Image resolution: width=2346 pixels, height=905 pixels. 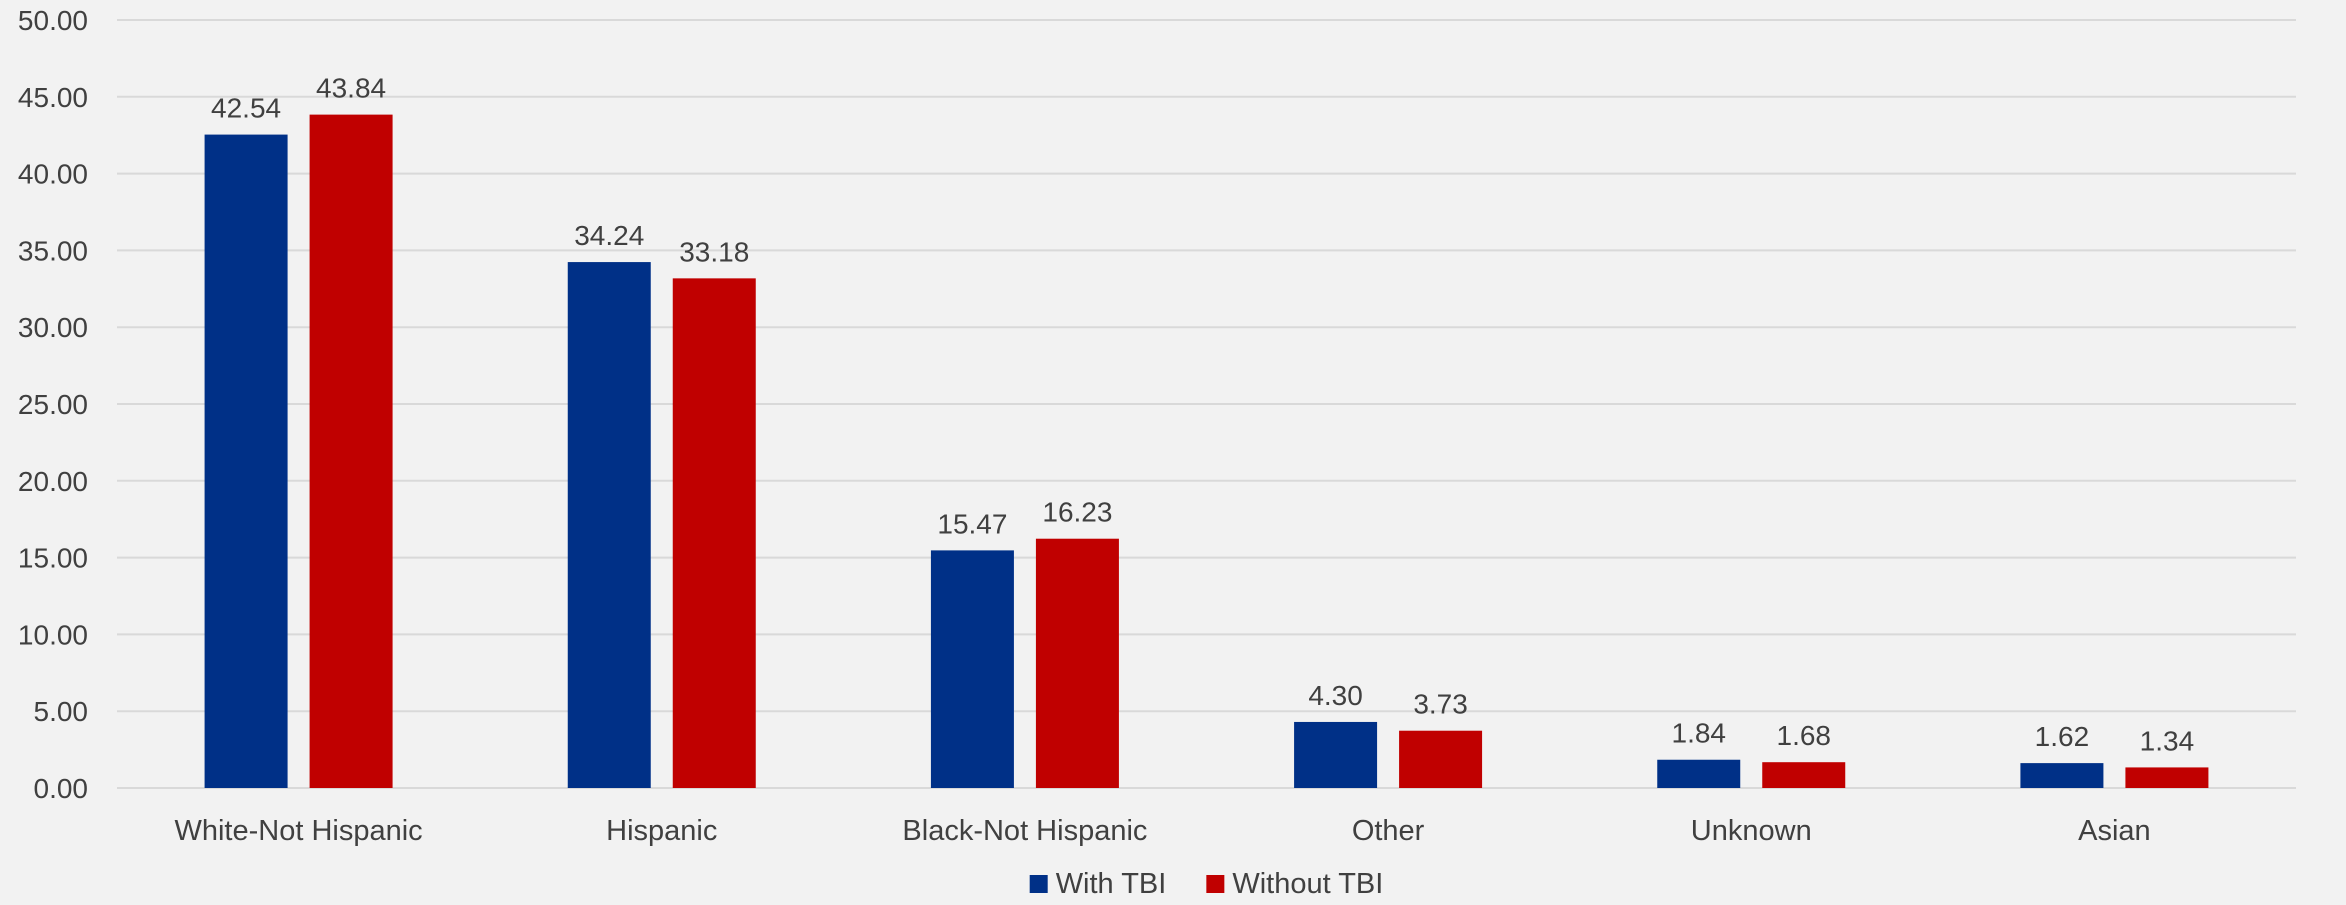 I want to click on data-label: 16.23, so click(x=1077, y=512).